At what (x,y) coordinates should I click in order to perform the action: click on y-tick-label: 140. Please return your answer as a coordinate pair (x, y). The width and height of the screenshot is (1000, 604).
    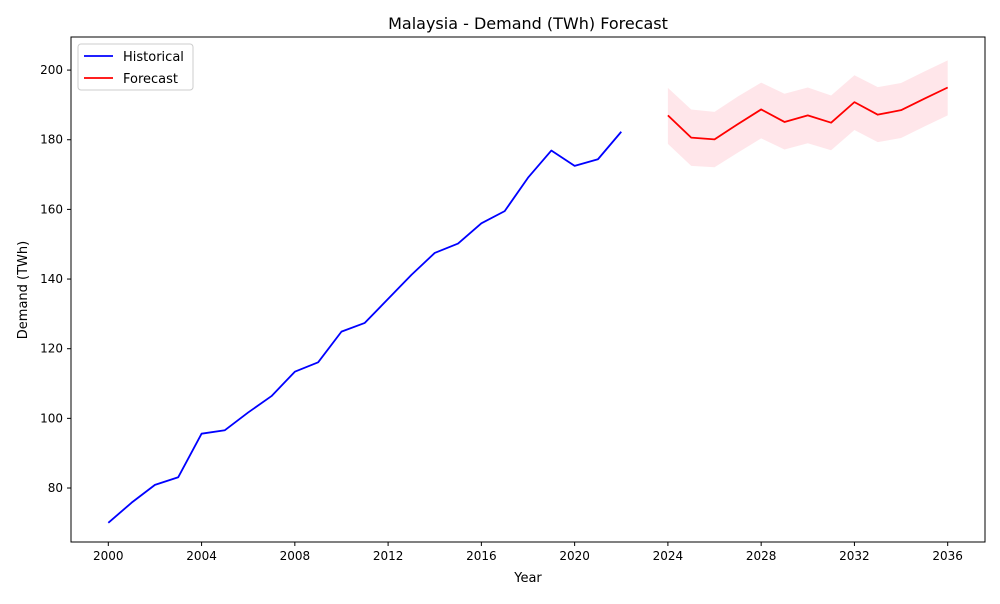
    Looking at the image, I should click on (51, 279).